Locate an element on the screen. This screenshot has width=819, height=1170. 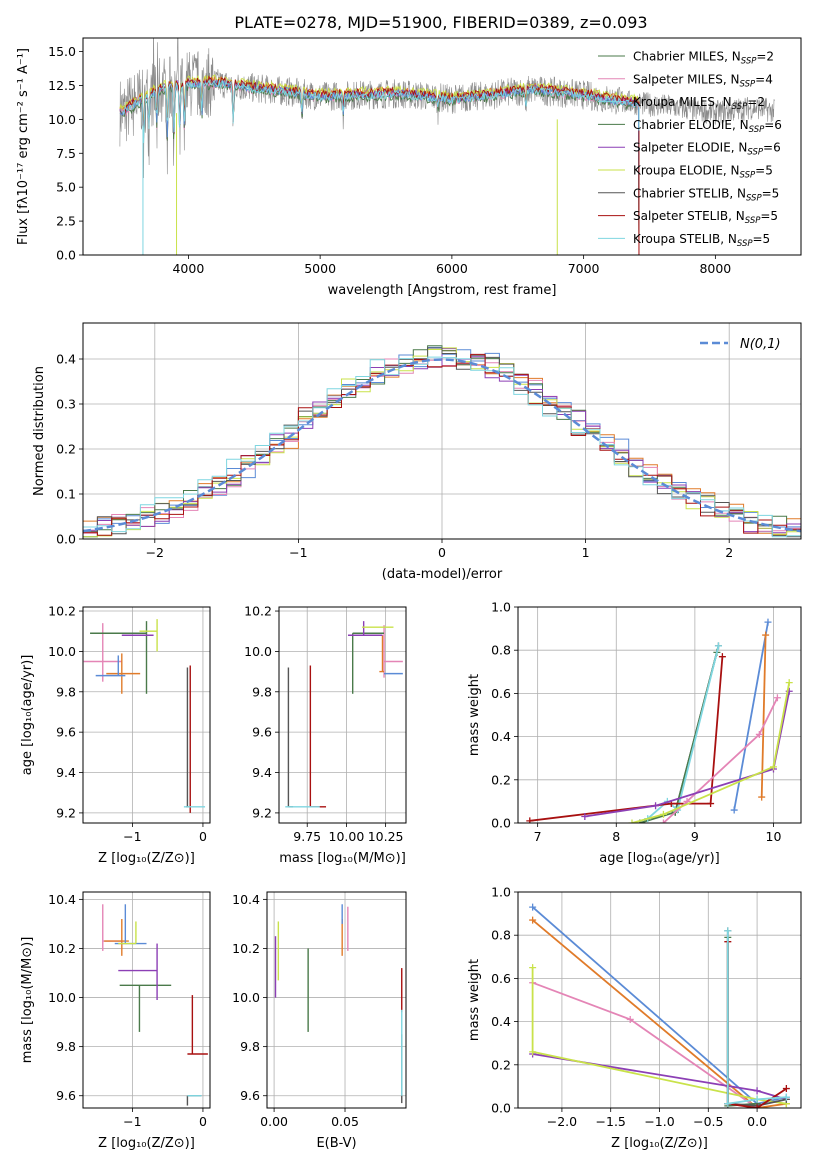
x-tick-label: 0.05 is located at coordinates (345, 1121).